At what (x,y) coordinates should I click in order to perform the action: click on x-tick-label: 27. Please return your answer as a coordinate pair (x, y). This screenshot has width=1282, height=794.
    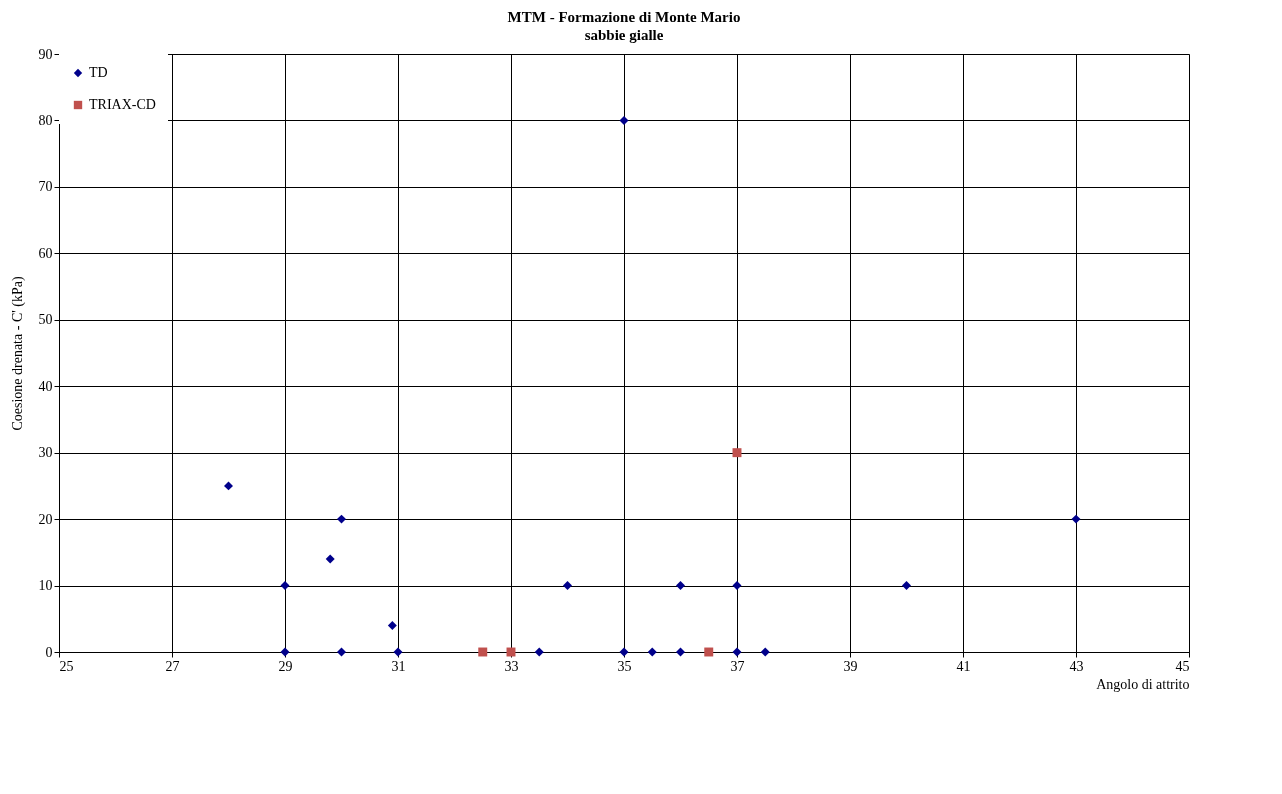
    Looking at the image, I should click on (172, 666).